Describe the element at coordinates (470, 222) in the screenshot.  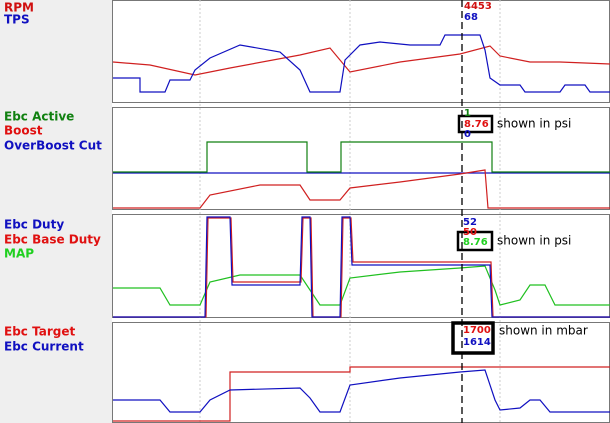
I see `cursor-value: 52` at that location.